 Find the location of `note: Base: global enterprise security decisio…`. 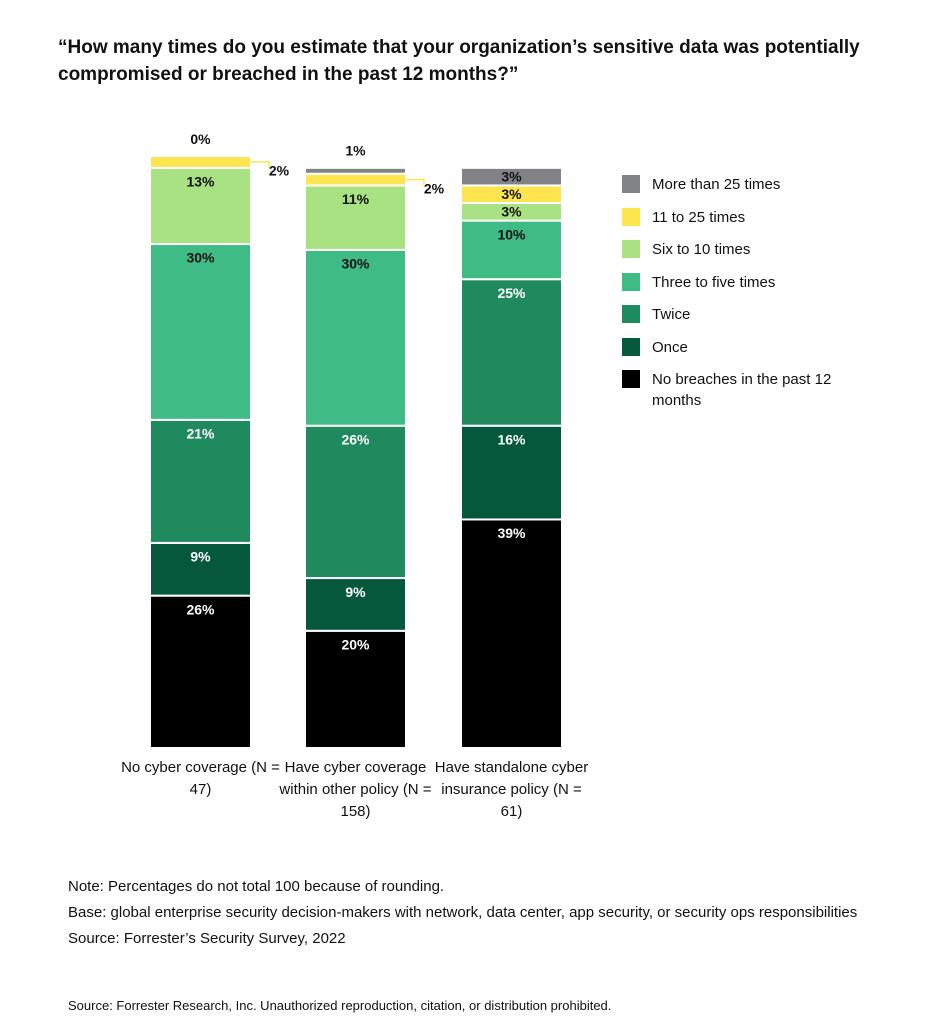

note: Base: global enterprise security decisio… is located at coordinates (463, 912).